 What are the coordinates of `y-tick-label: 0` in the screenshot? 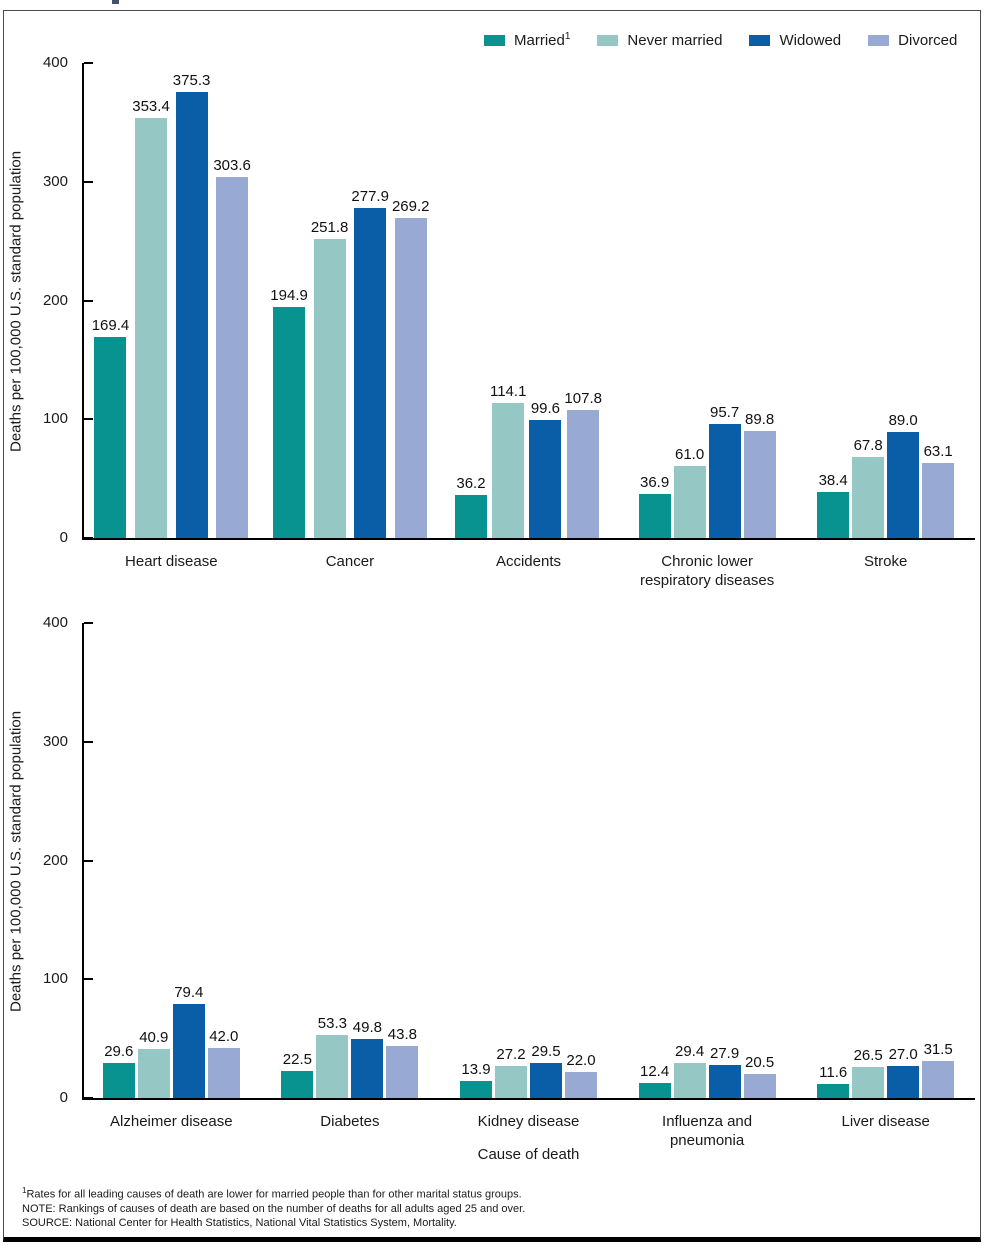 It's located at (63, 1097).